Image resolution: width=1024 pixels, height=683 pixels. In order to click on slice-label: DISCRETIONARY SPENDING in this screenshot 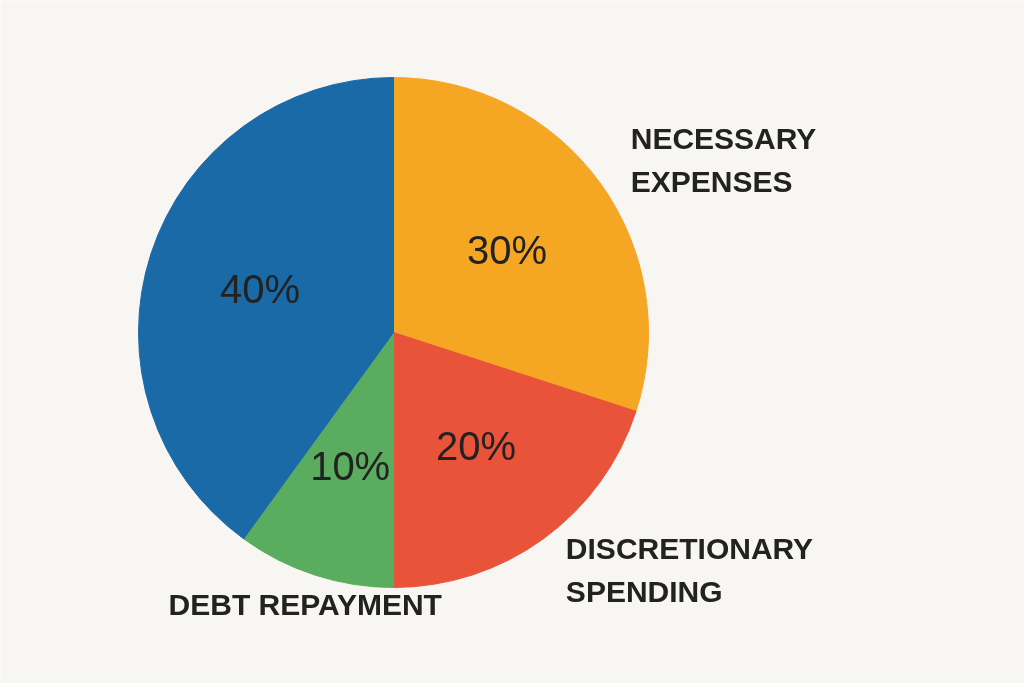, I will do `click(689, 569)`.